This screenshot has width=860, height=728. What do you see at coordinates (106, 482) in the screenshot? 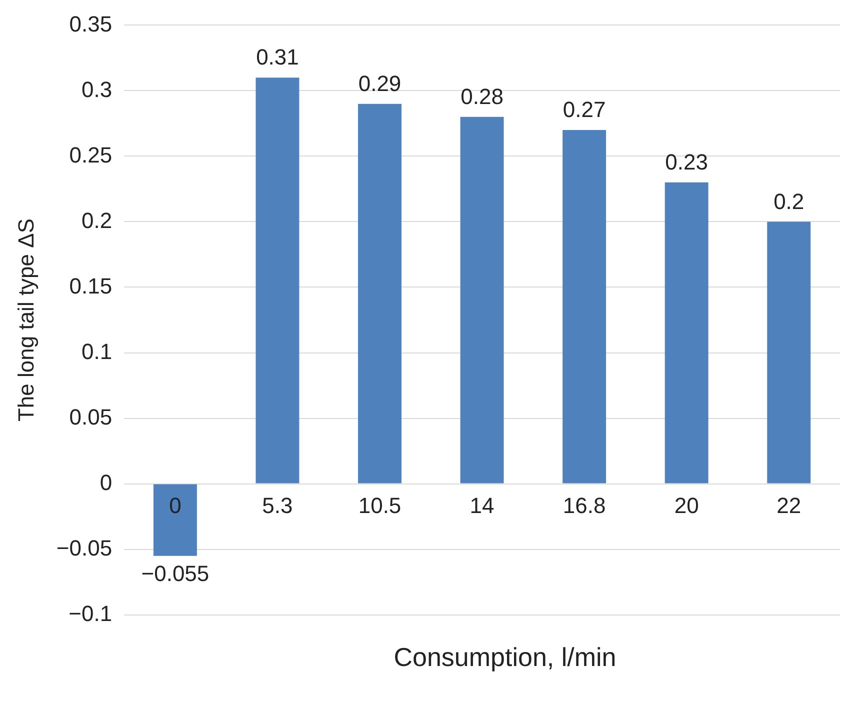
I see `y-tick-label: 0` at bounding box center [106, 482].